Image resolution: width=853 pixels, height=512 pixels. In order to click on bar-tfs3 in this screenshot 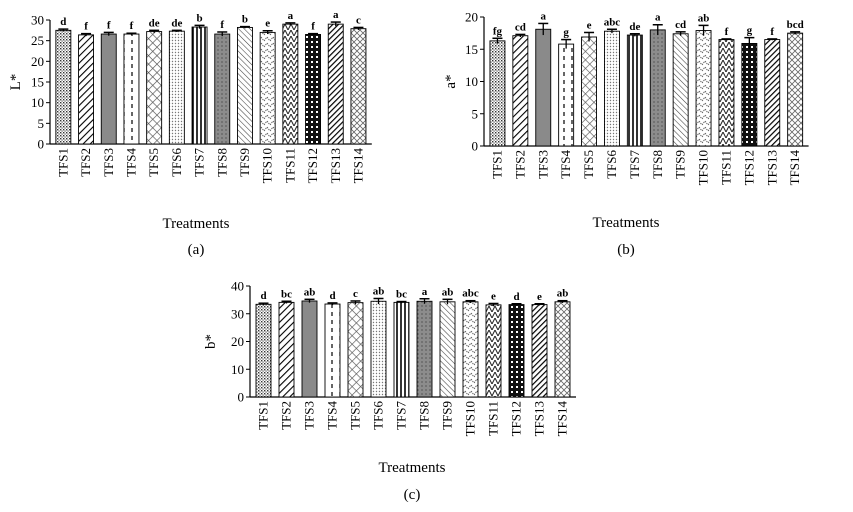, I will do `click(309, 349)`.